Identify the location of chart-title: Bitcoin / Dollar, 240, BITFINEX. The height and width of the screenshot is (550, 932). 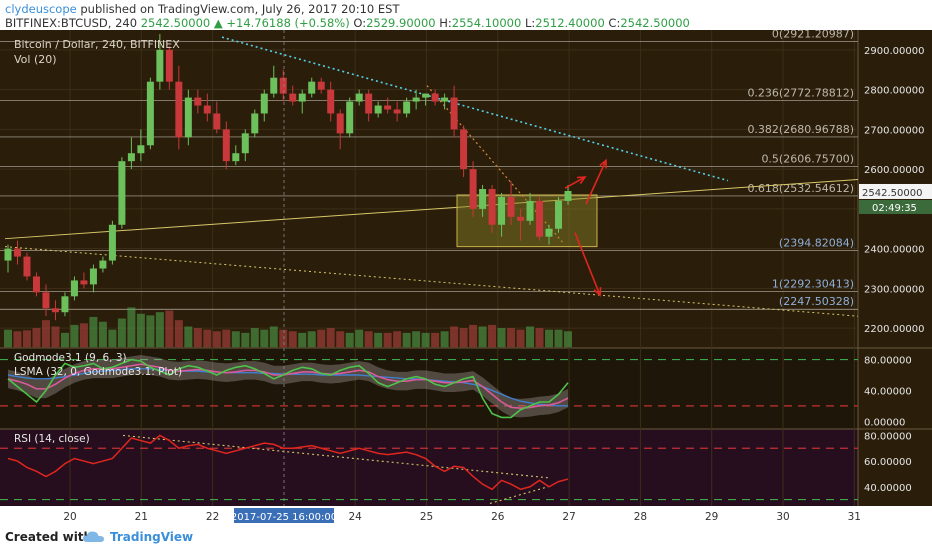
(97, 44).